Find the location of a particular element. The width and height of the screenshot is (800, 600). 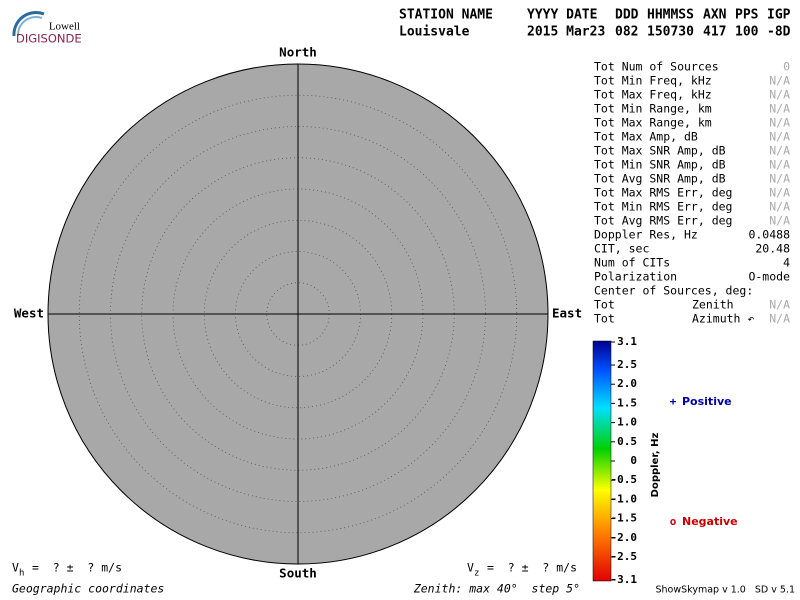

header-value: -8D is located at coordinates (779, 32).